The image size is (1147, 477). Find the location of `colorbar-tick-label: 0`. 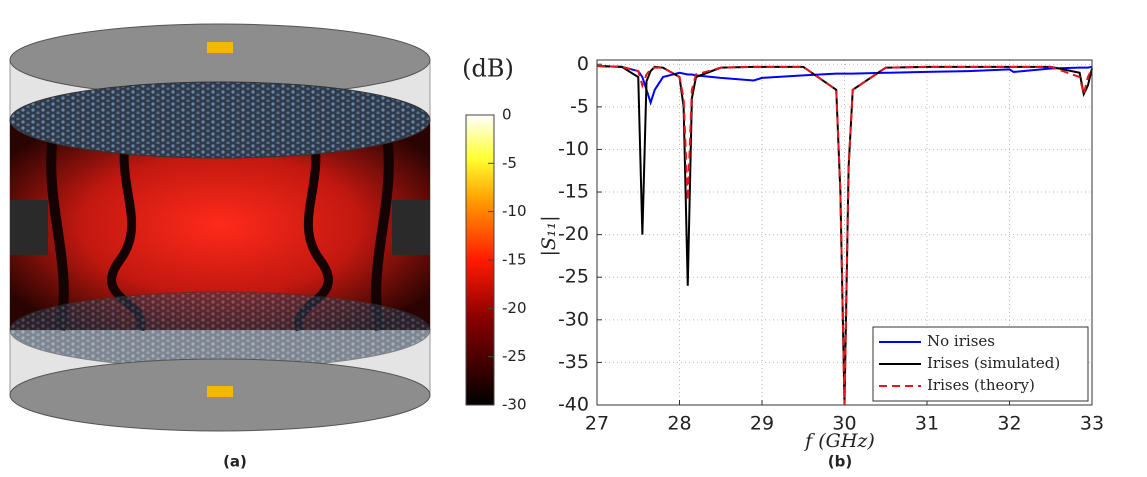

colorbar-tick-label: 0 is located at coordinates (507, 115).